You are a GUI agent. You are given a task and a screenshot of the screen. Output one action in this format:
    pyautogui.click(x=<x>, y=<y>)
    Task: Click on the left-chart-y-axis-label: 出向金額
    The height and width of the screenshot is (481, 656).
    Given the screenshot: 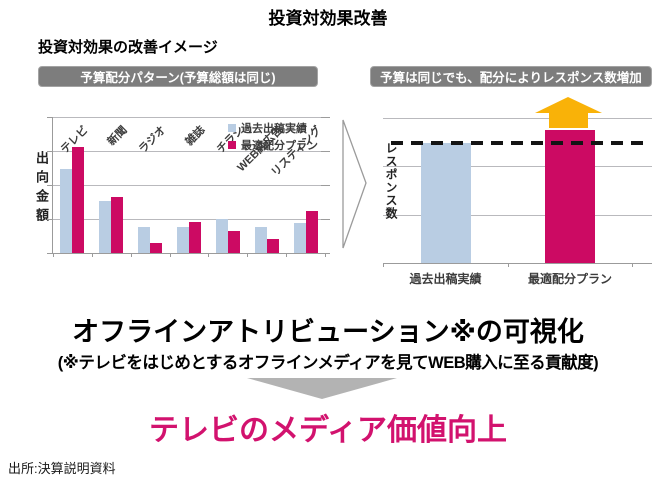 What is the action you would take?
    pyautogui.click(x=41, y=189)
    